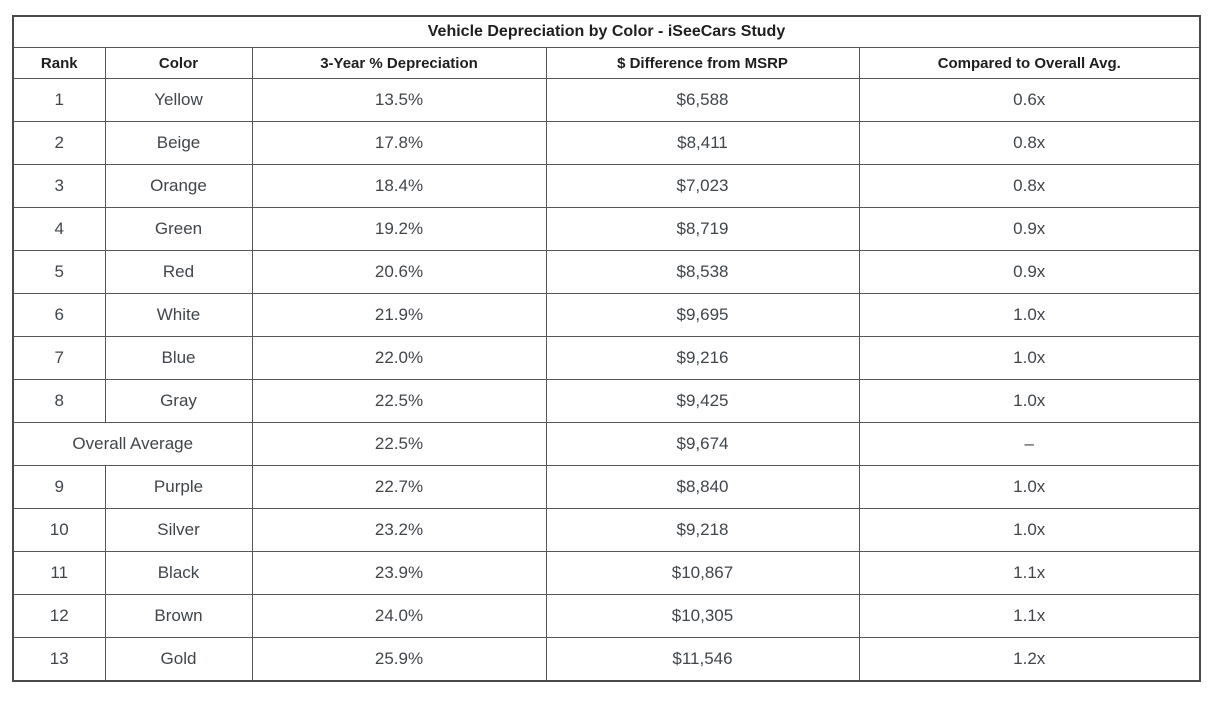 The height and width of the screenshot is (709, 1225). Describe the element at coordinates (59, 530) in the screenshot. I see `rank-cell: 10` at that location.